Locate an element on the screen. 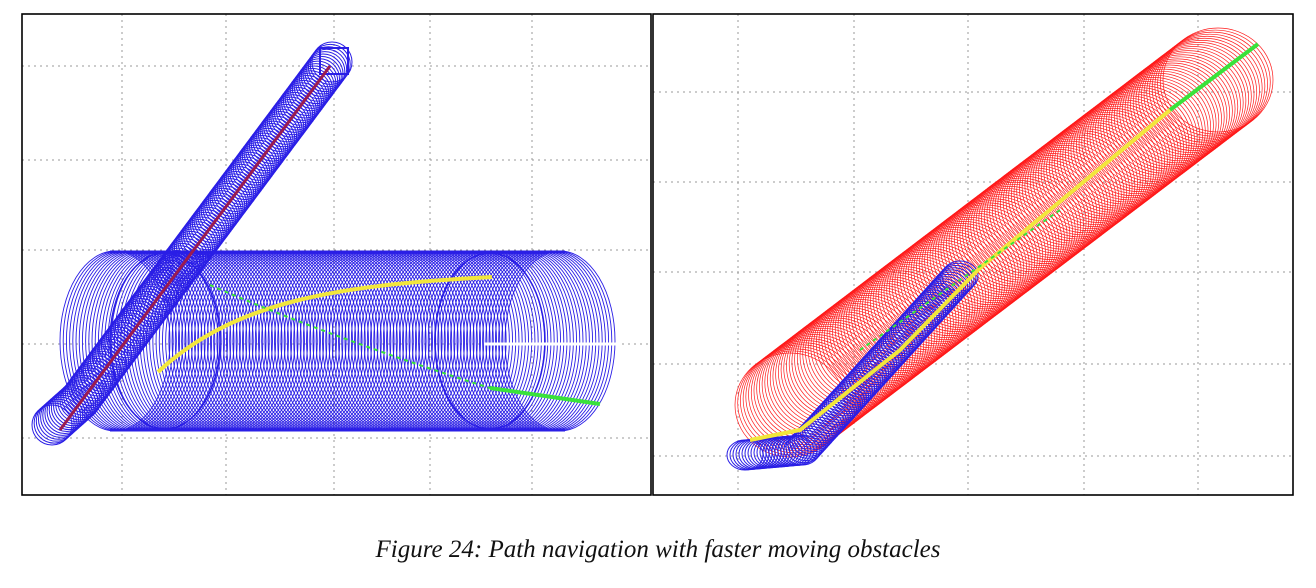 This screenshot has width=1316, height=588. obstacle-start-box is located at coordinates (334, 61).